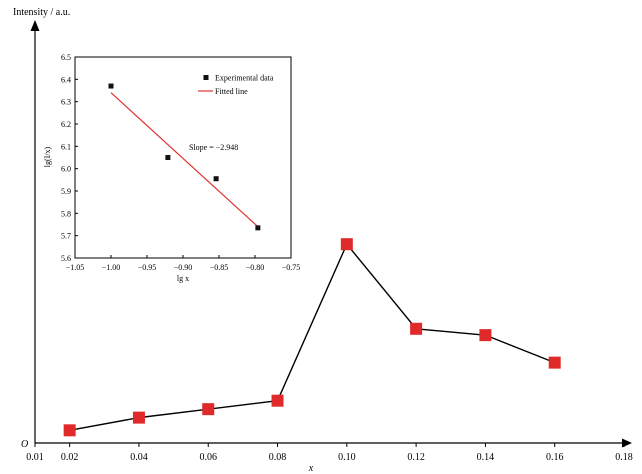 The image size is (642, 474). Describe the element at coordinates (66, 236) in the screenshot. I see `inset-y-tick-label: 5.7` at that location.